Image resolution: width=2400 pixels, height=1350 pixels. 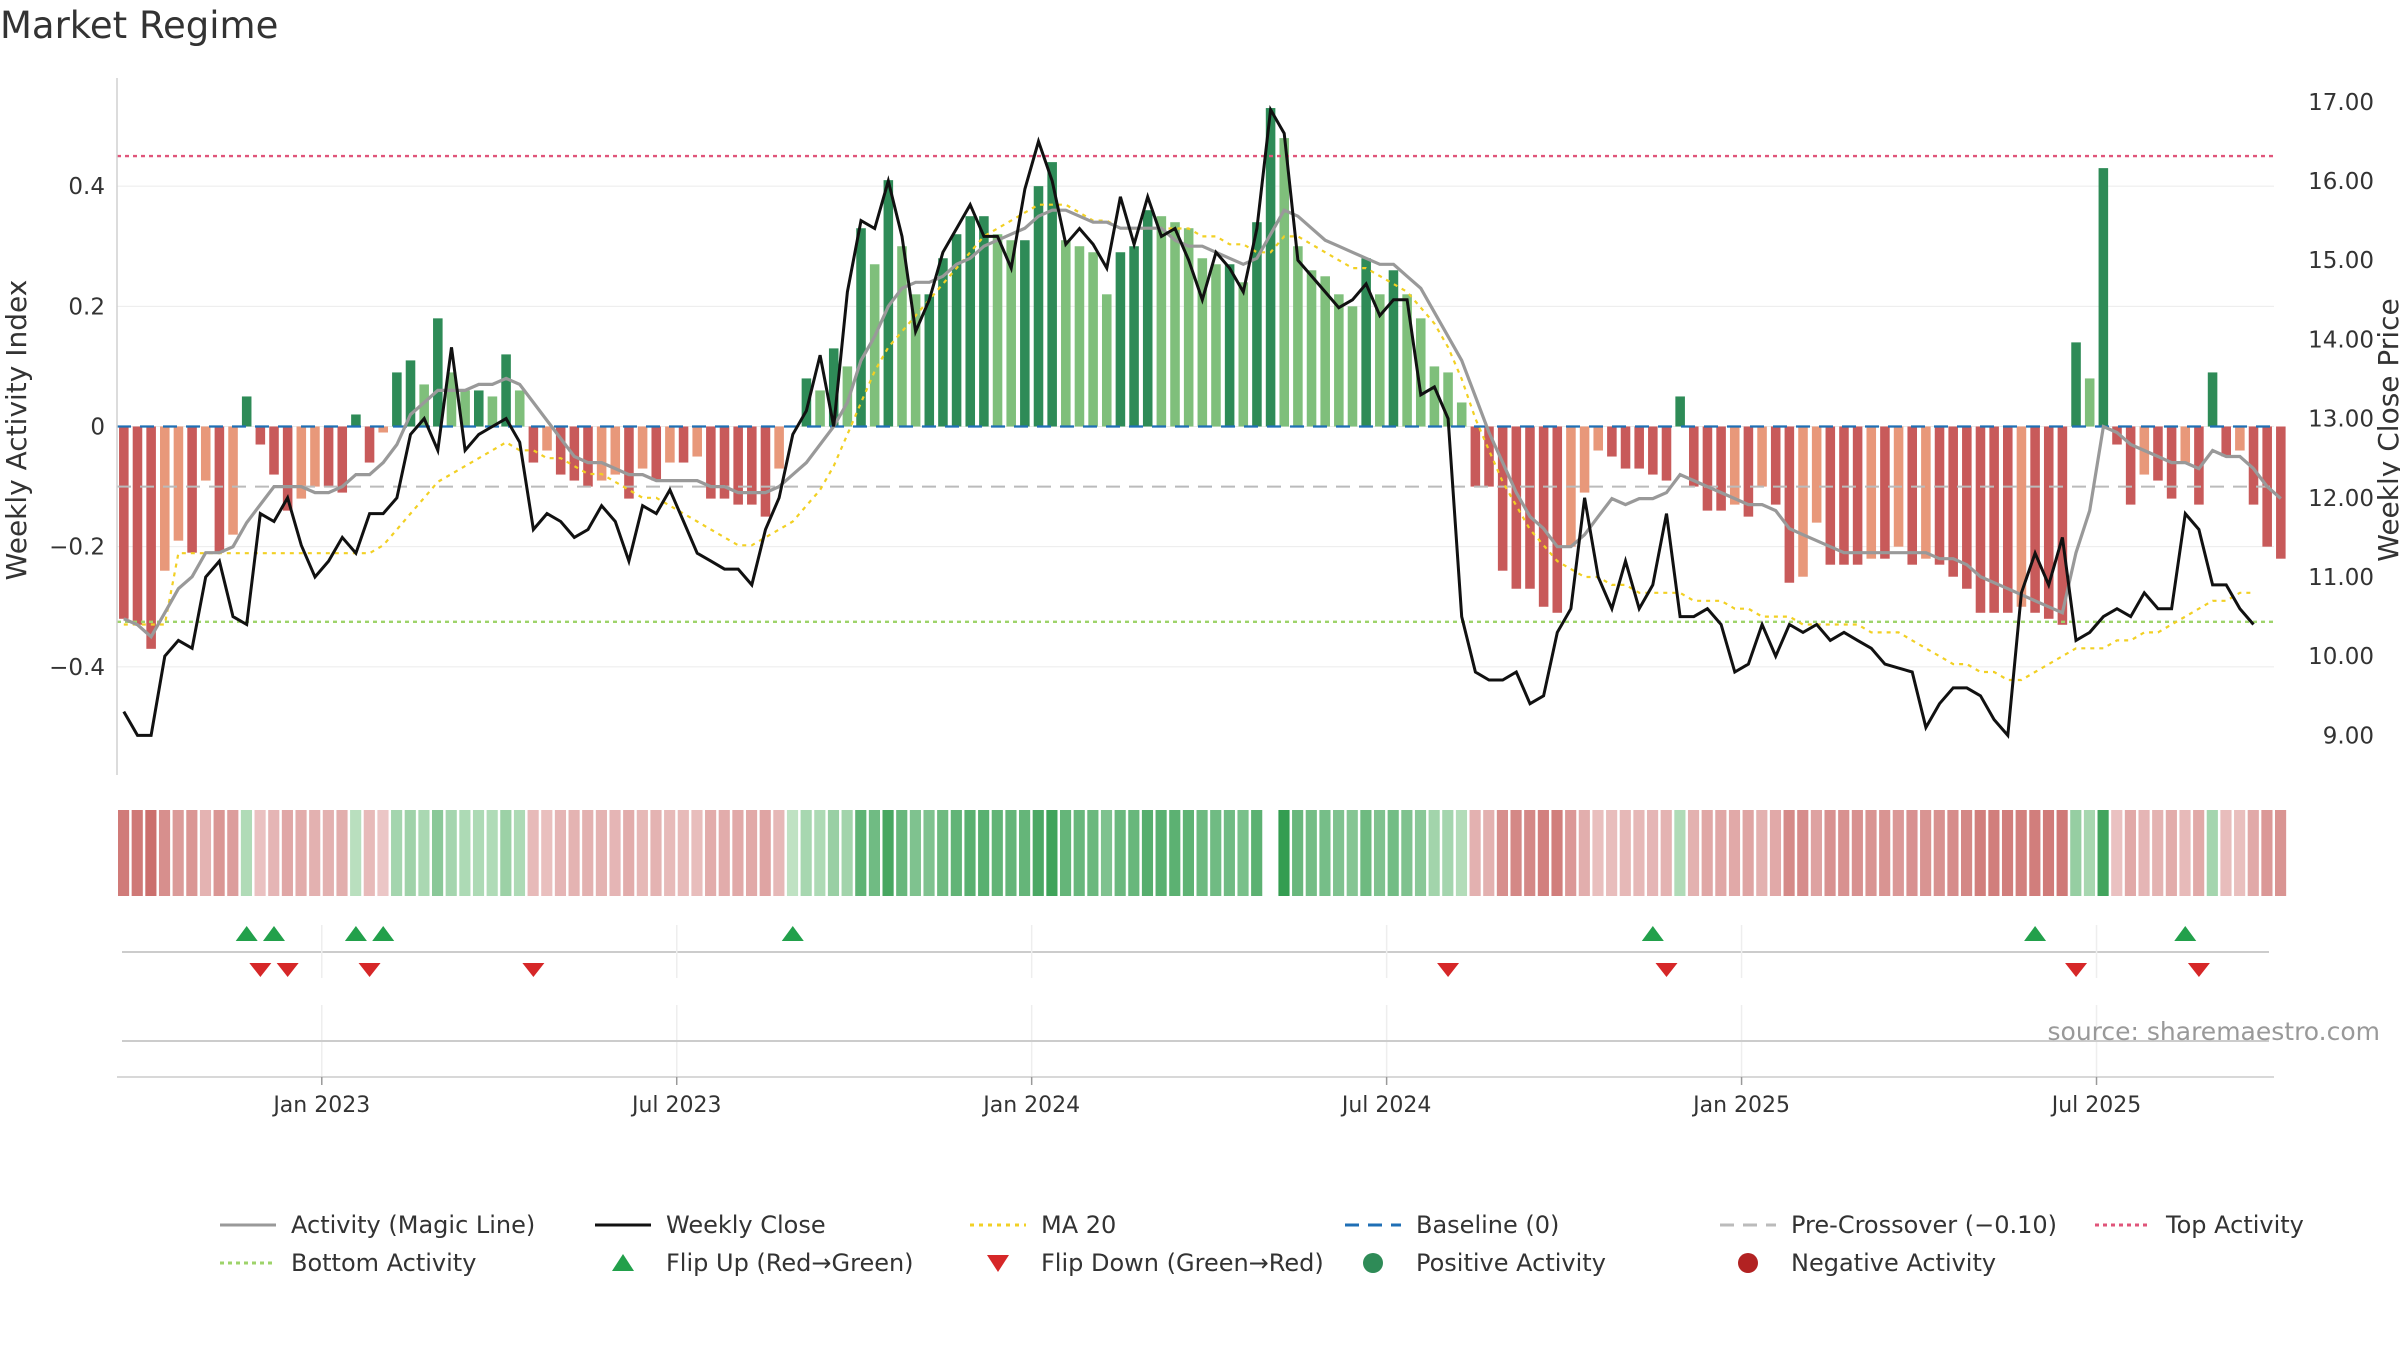 I want to click on y2-tick-label: 12.00, so click(x=2341, y=499).